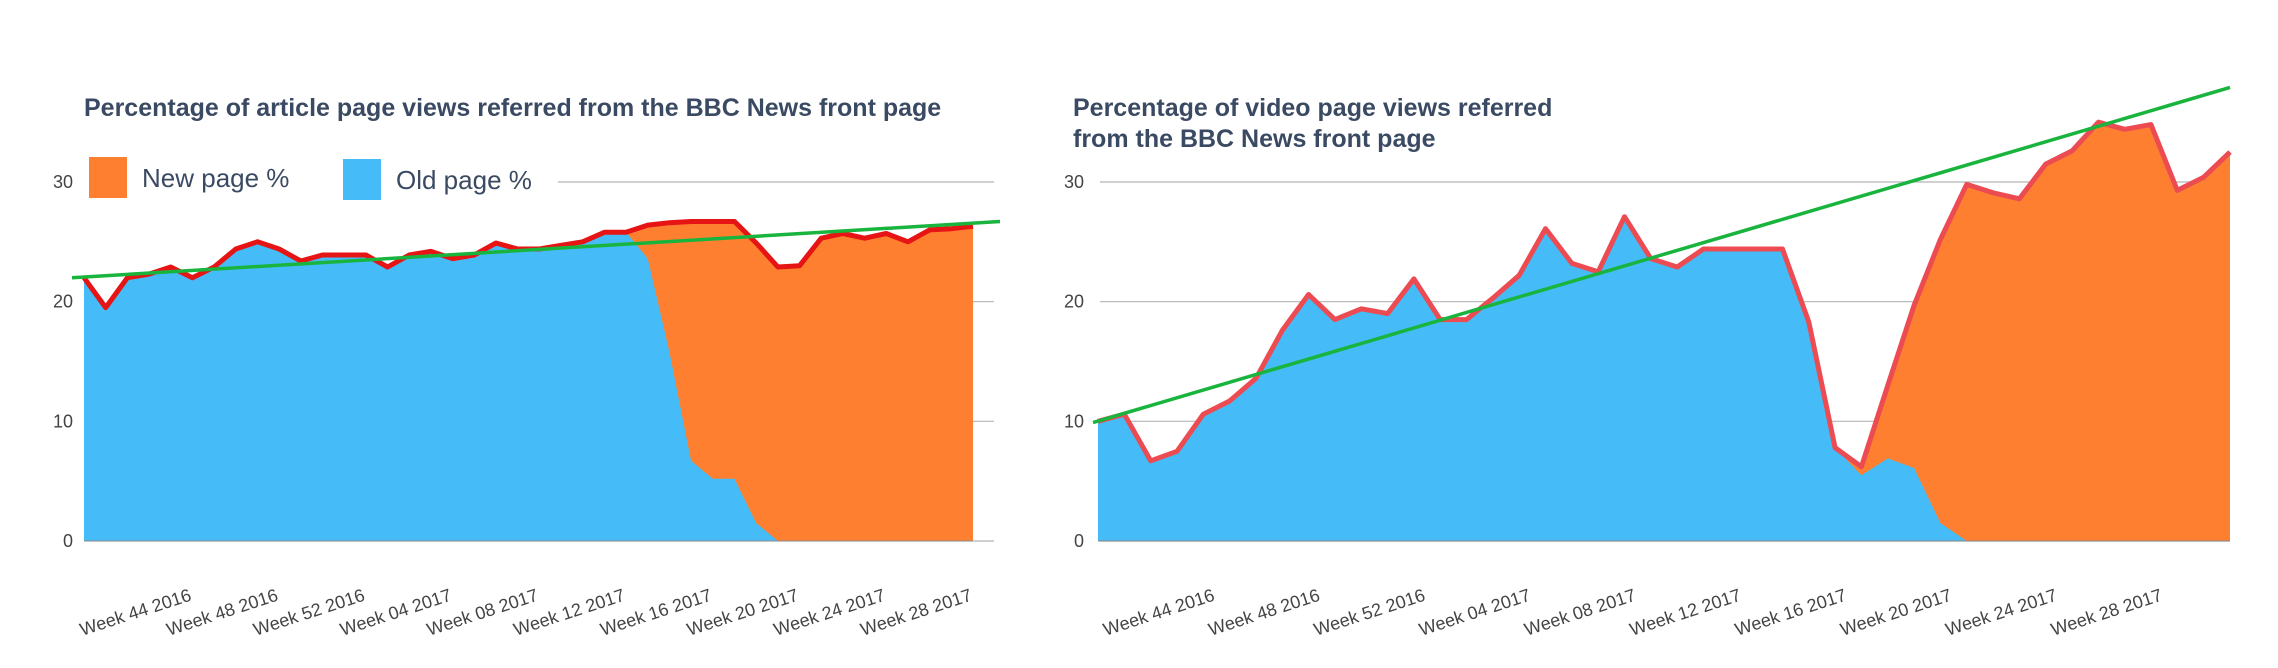  I want to click on x-tick-label: Week 12 2017, so click(1685, 612).